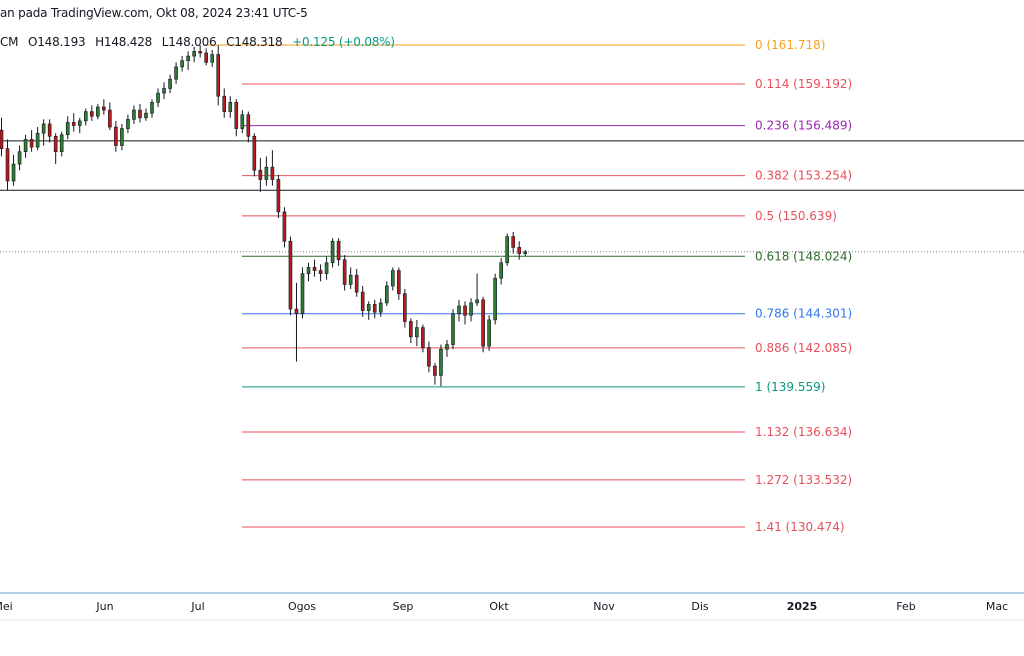  I want to click on time-tick-Ogos: Ogos, so click(302, 606).